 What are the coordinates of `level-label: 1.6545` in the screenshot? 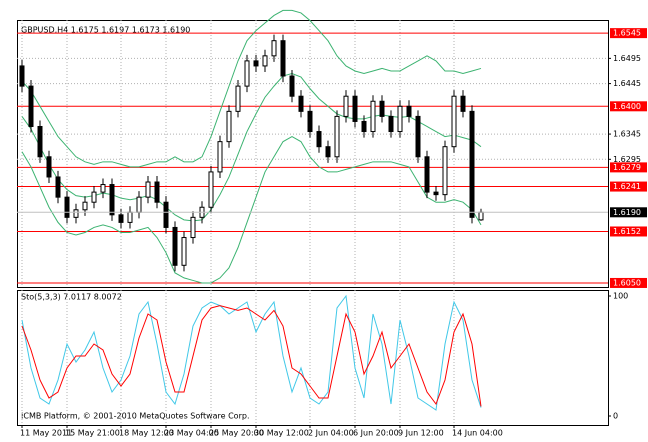 It's located at (627, 33).